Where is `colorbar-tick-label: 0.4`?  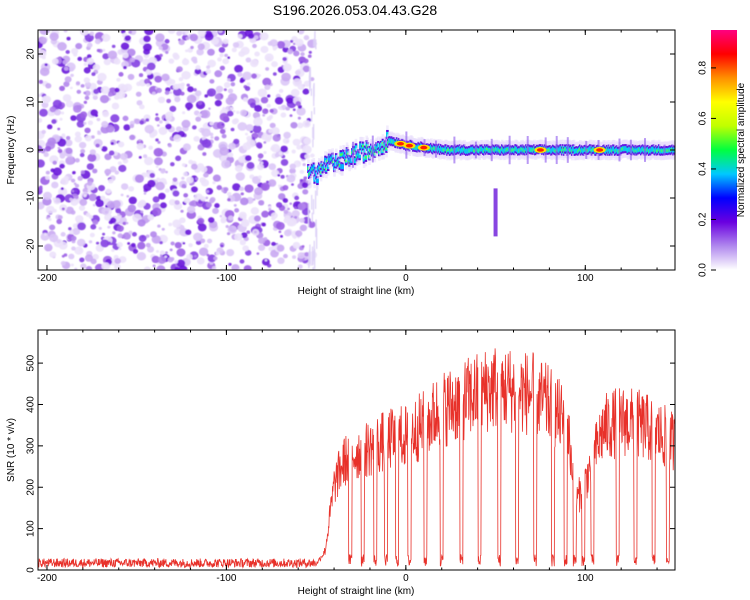 colorbar-tick-label: 0.4 is located at coordinates (703, 169).